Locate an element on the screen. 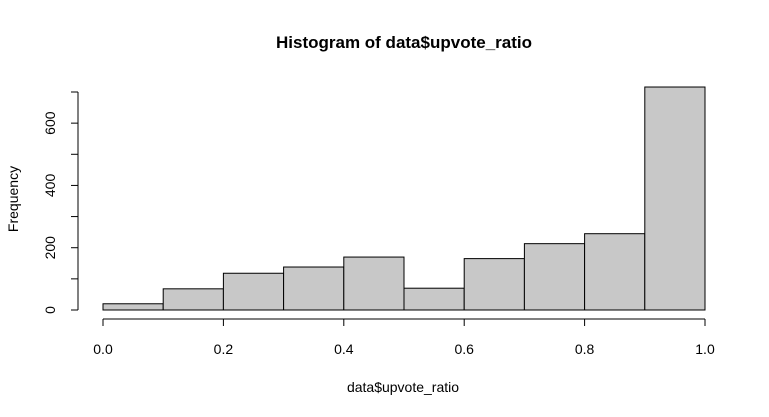 This screenshot has width=769, height=417. x-tick-label: 0.2 is located at coordinates (224, 349).